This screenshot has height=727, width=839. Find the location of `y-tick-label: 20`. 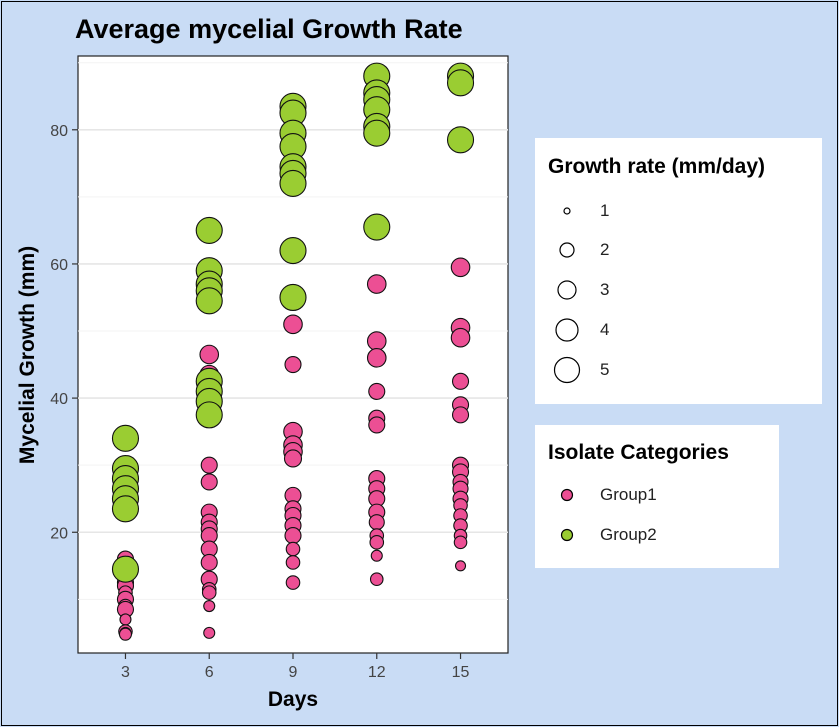

y-tick-label: 20 is located at coordinates (59, 533).